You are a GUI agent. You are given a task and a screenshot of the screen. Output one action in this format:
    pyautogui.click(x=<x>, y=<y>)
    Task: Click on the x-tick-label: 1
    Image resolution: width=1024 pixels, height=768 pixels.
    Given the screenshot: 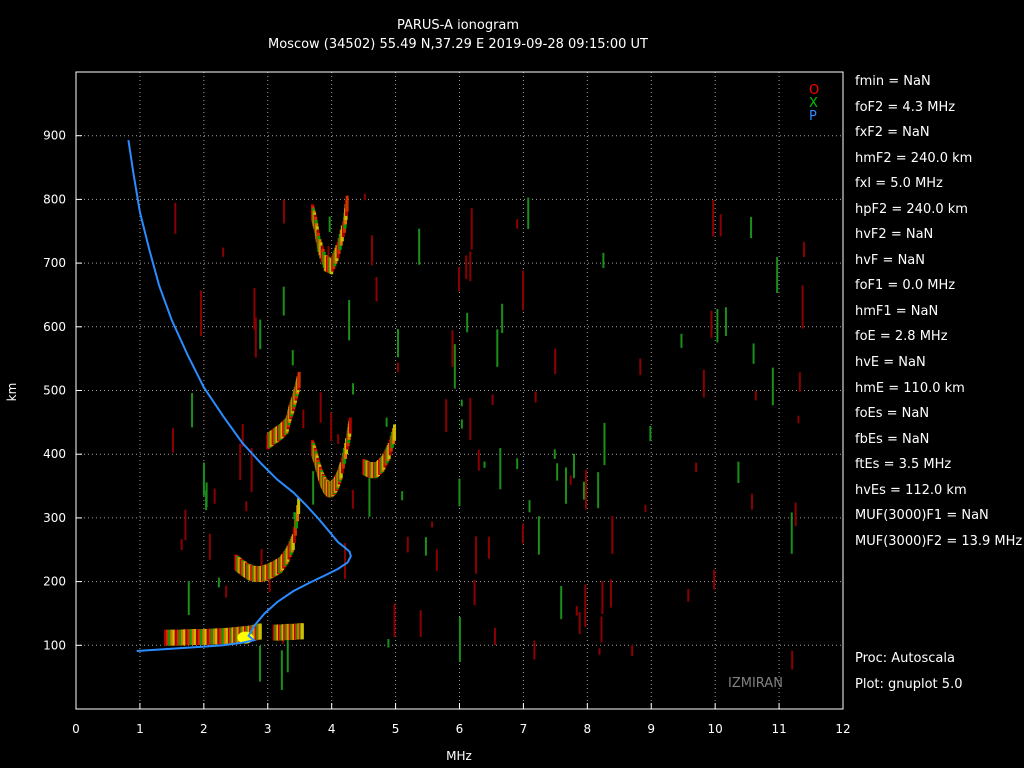 What is the action you would take?
    pyautogui.click(x=140, y=729)
    